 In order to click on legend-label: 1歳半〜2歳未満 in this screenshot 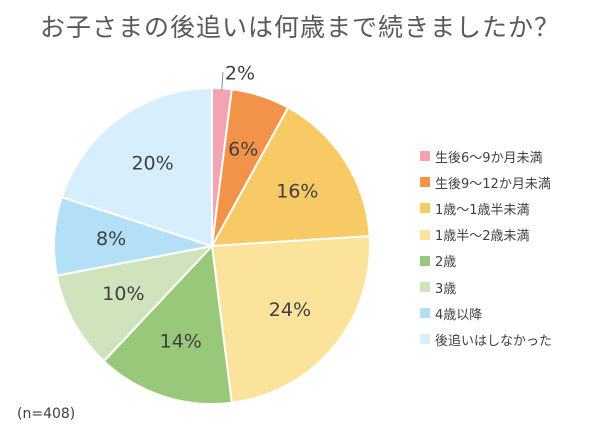, I will do `click(482, 237)`.